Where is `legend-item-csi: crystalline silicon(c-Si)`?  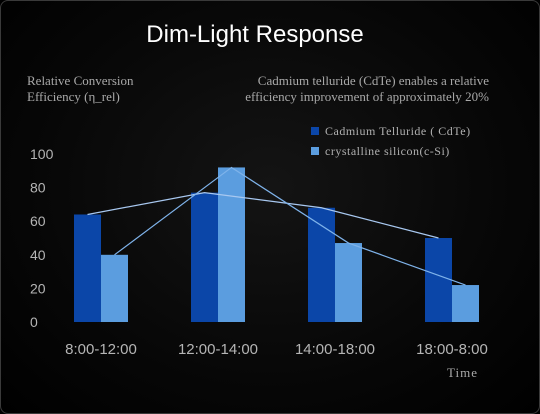 legend-item-csi: crystalline silicon(c-Si) is located at coordinates (391, 151).